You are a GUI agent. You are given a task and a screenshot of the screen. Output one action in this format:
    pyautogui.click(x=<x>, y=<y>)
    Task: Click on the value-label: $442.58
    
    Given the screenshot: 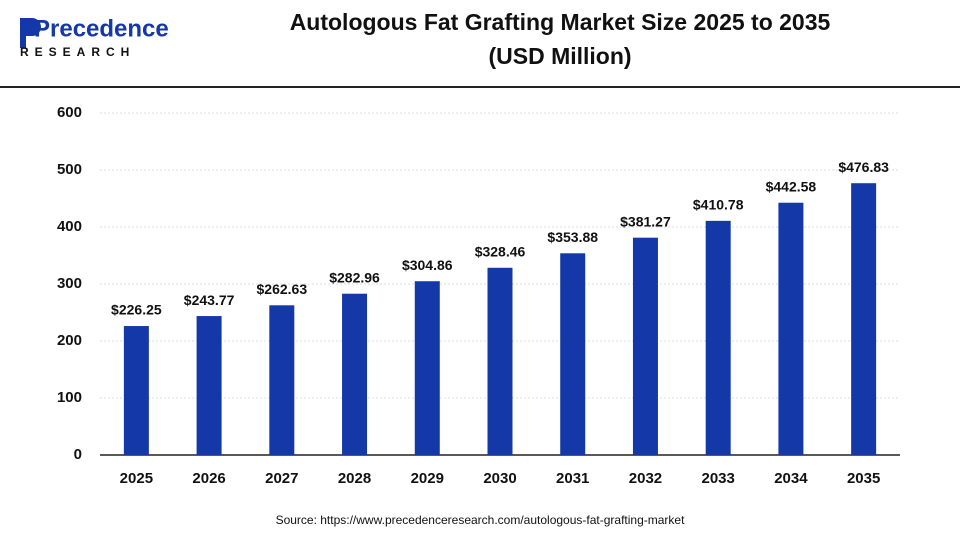 What is the action you would take?
    pyautogui.click(x=791, y=186)
    